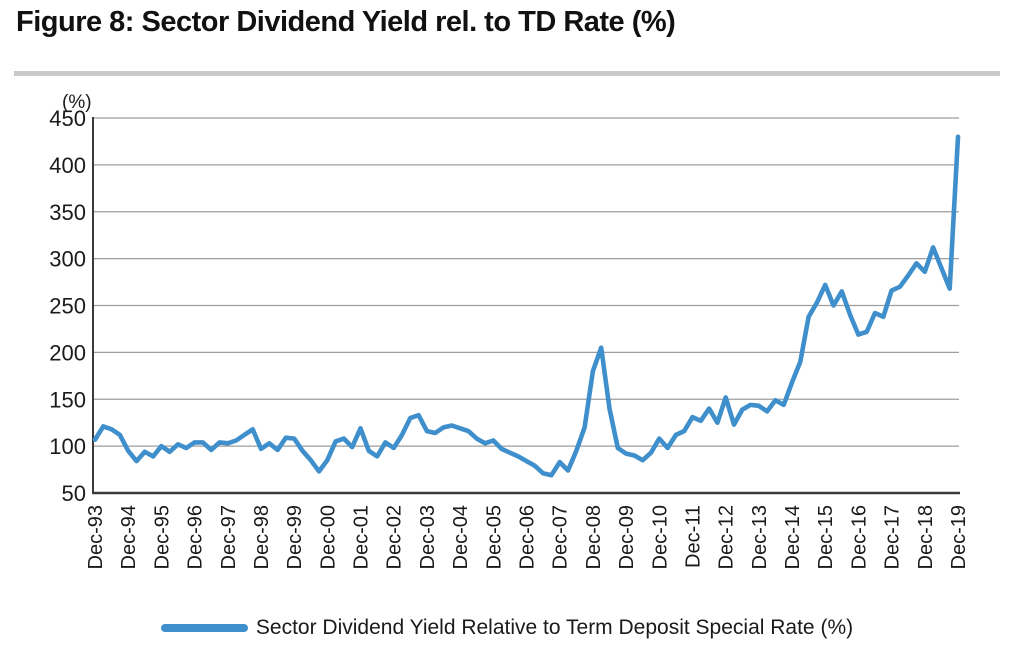  I want to click on x-tick-label: Dec-07, so click(561, 537).